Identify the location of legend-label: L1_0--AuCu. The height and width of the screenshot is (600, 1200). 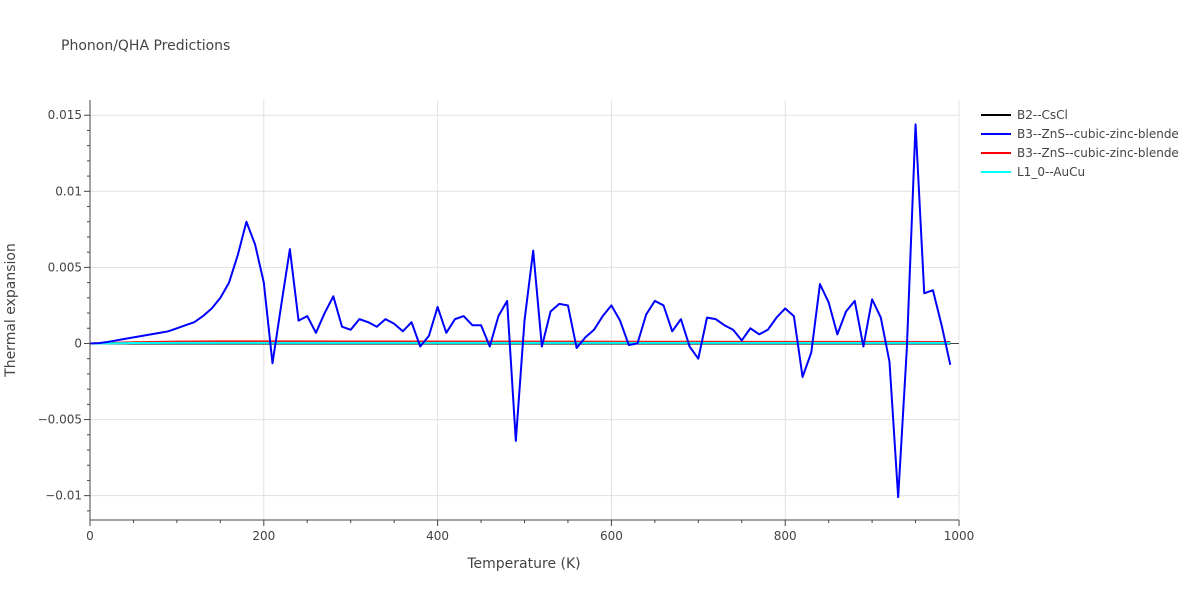
(1051, 172).